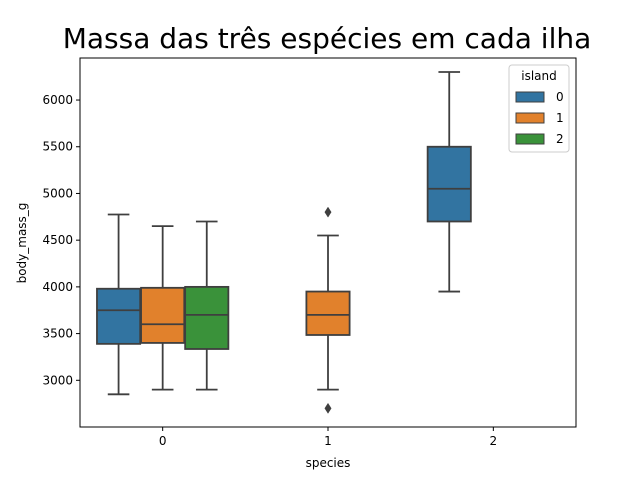 The image size is (640, 480). Describe the element at coordinates (57, 287) in the screenshot. I see `y-tick-label: 4000` at that location.